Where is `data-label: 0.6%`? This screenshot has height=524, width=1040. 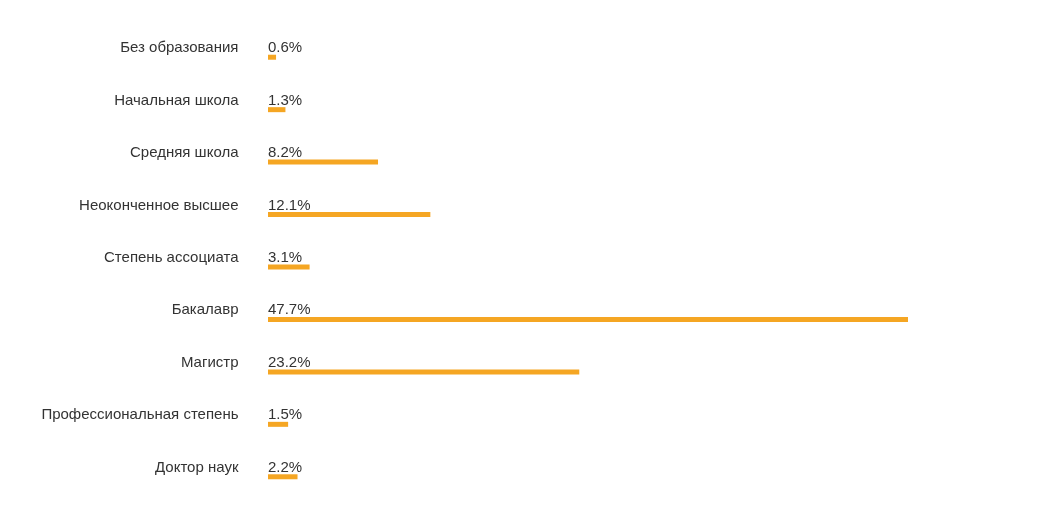 data-label: 0.6% is located at coordinates (285, 47).